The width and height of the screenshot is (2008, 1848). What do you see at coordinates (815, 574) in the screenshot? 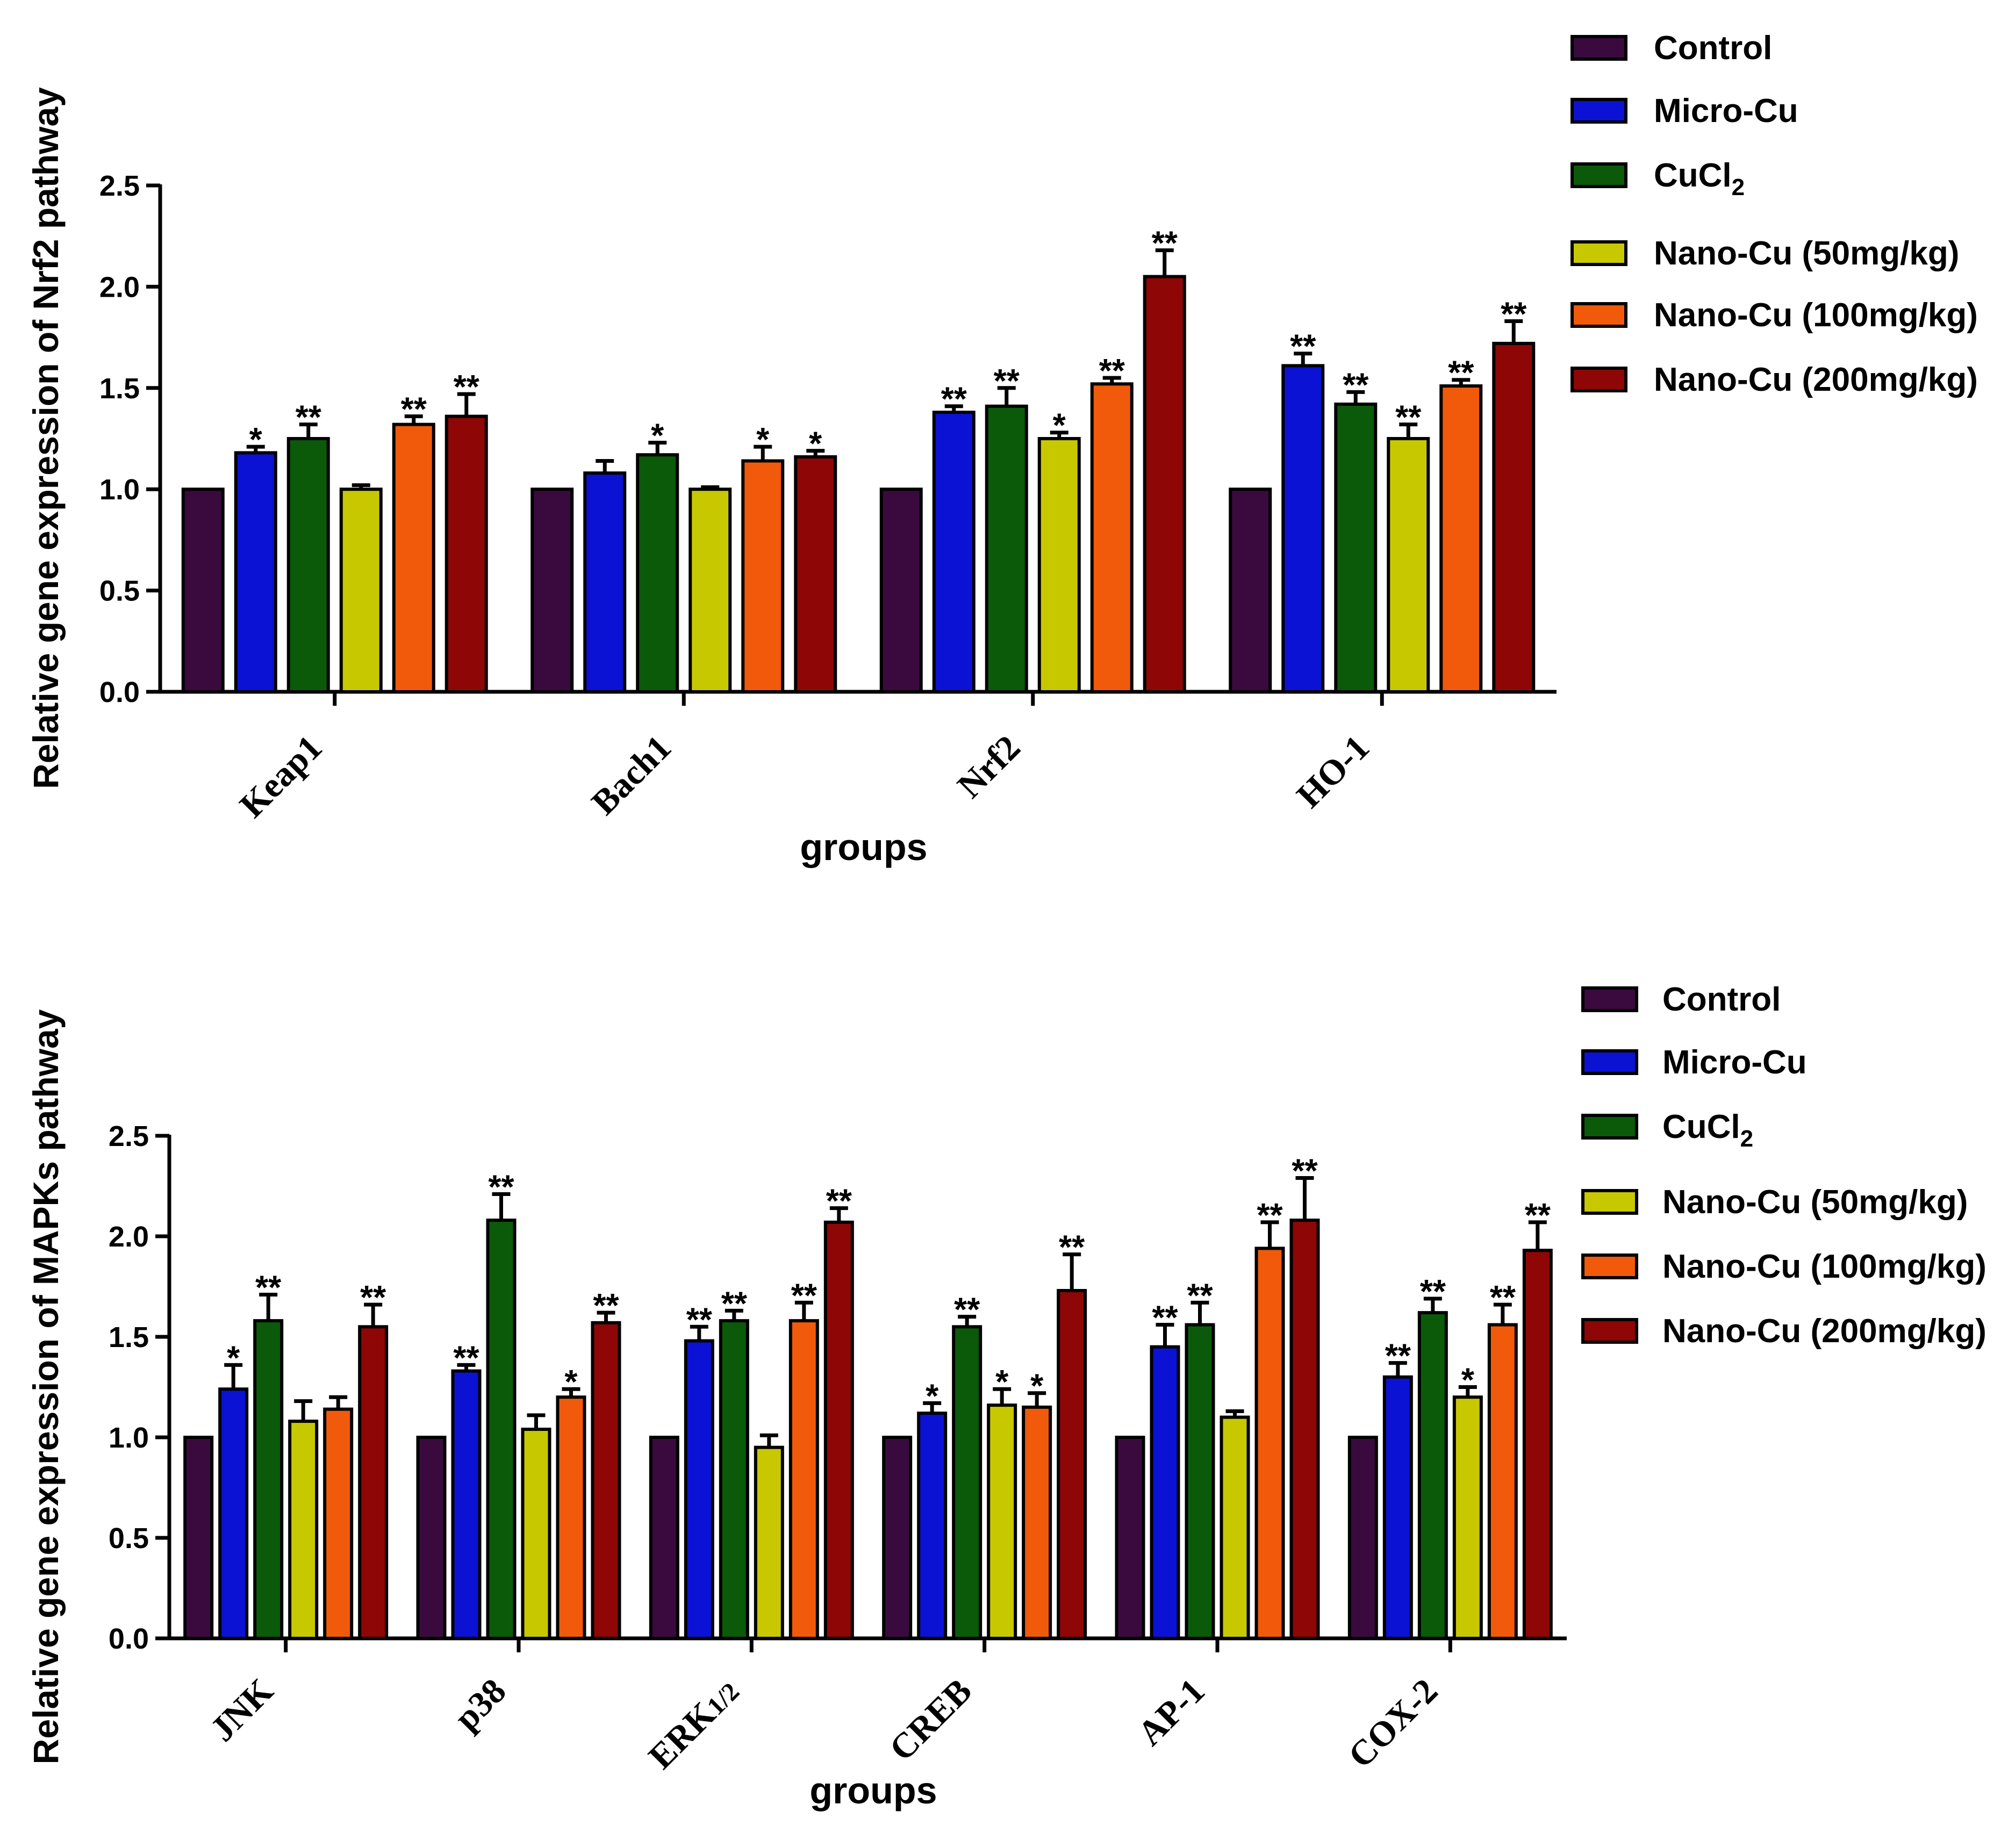
I see `bar-bach1-nano-cu-200mg-kg` at bounding box center [815, 574].